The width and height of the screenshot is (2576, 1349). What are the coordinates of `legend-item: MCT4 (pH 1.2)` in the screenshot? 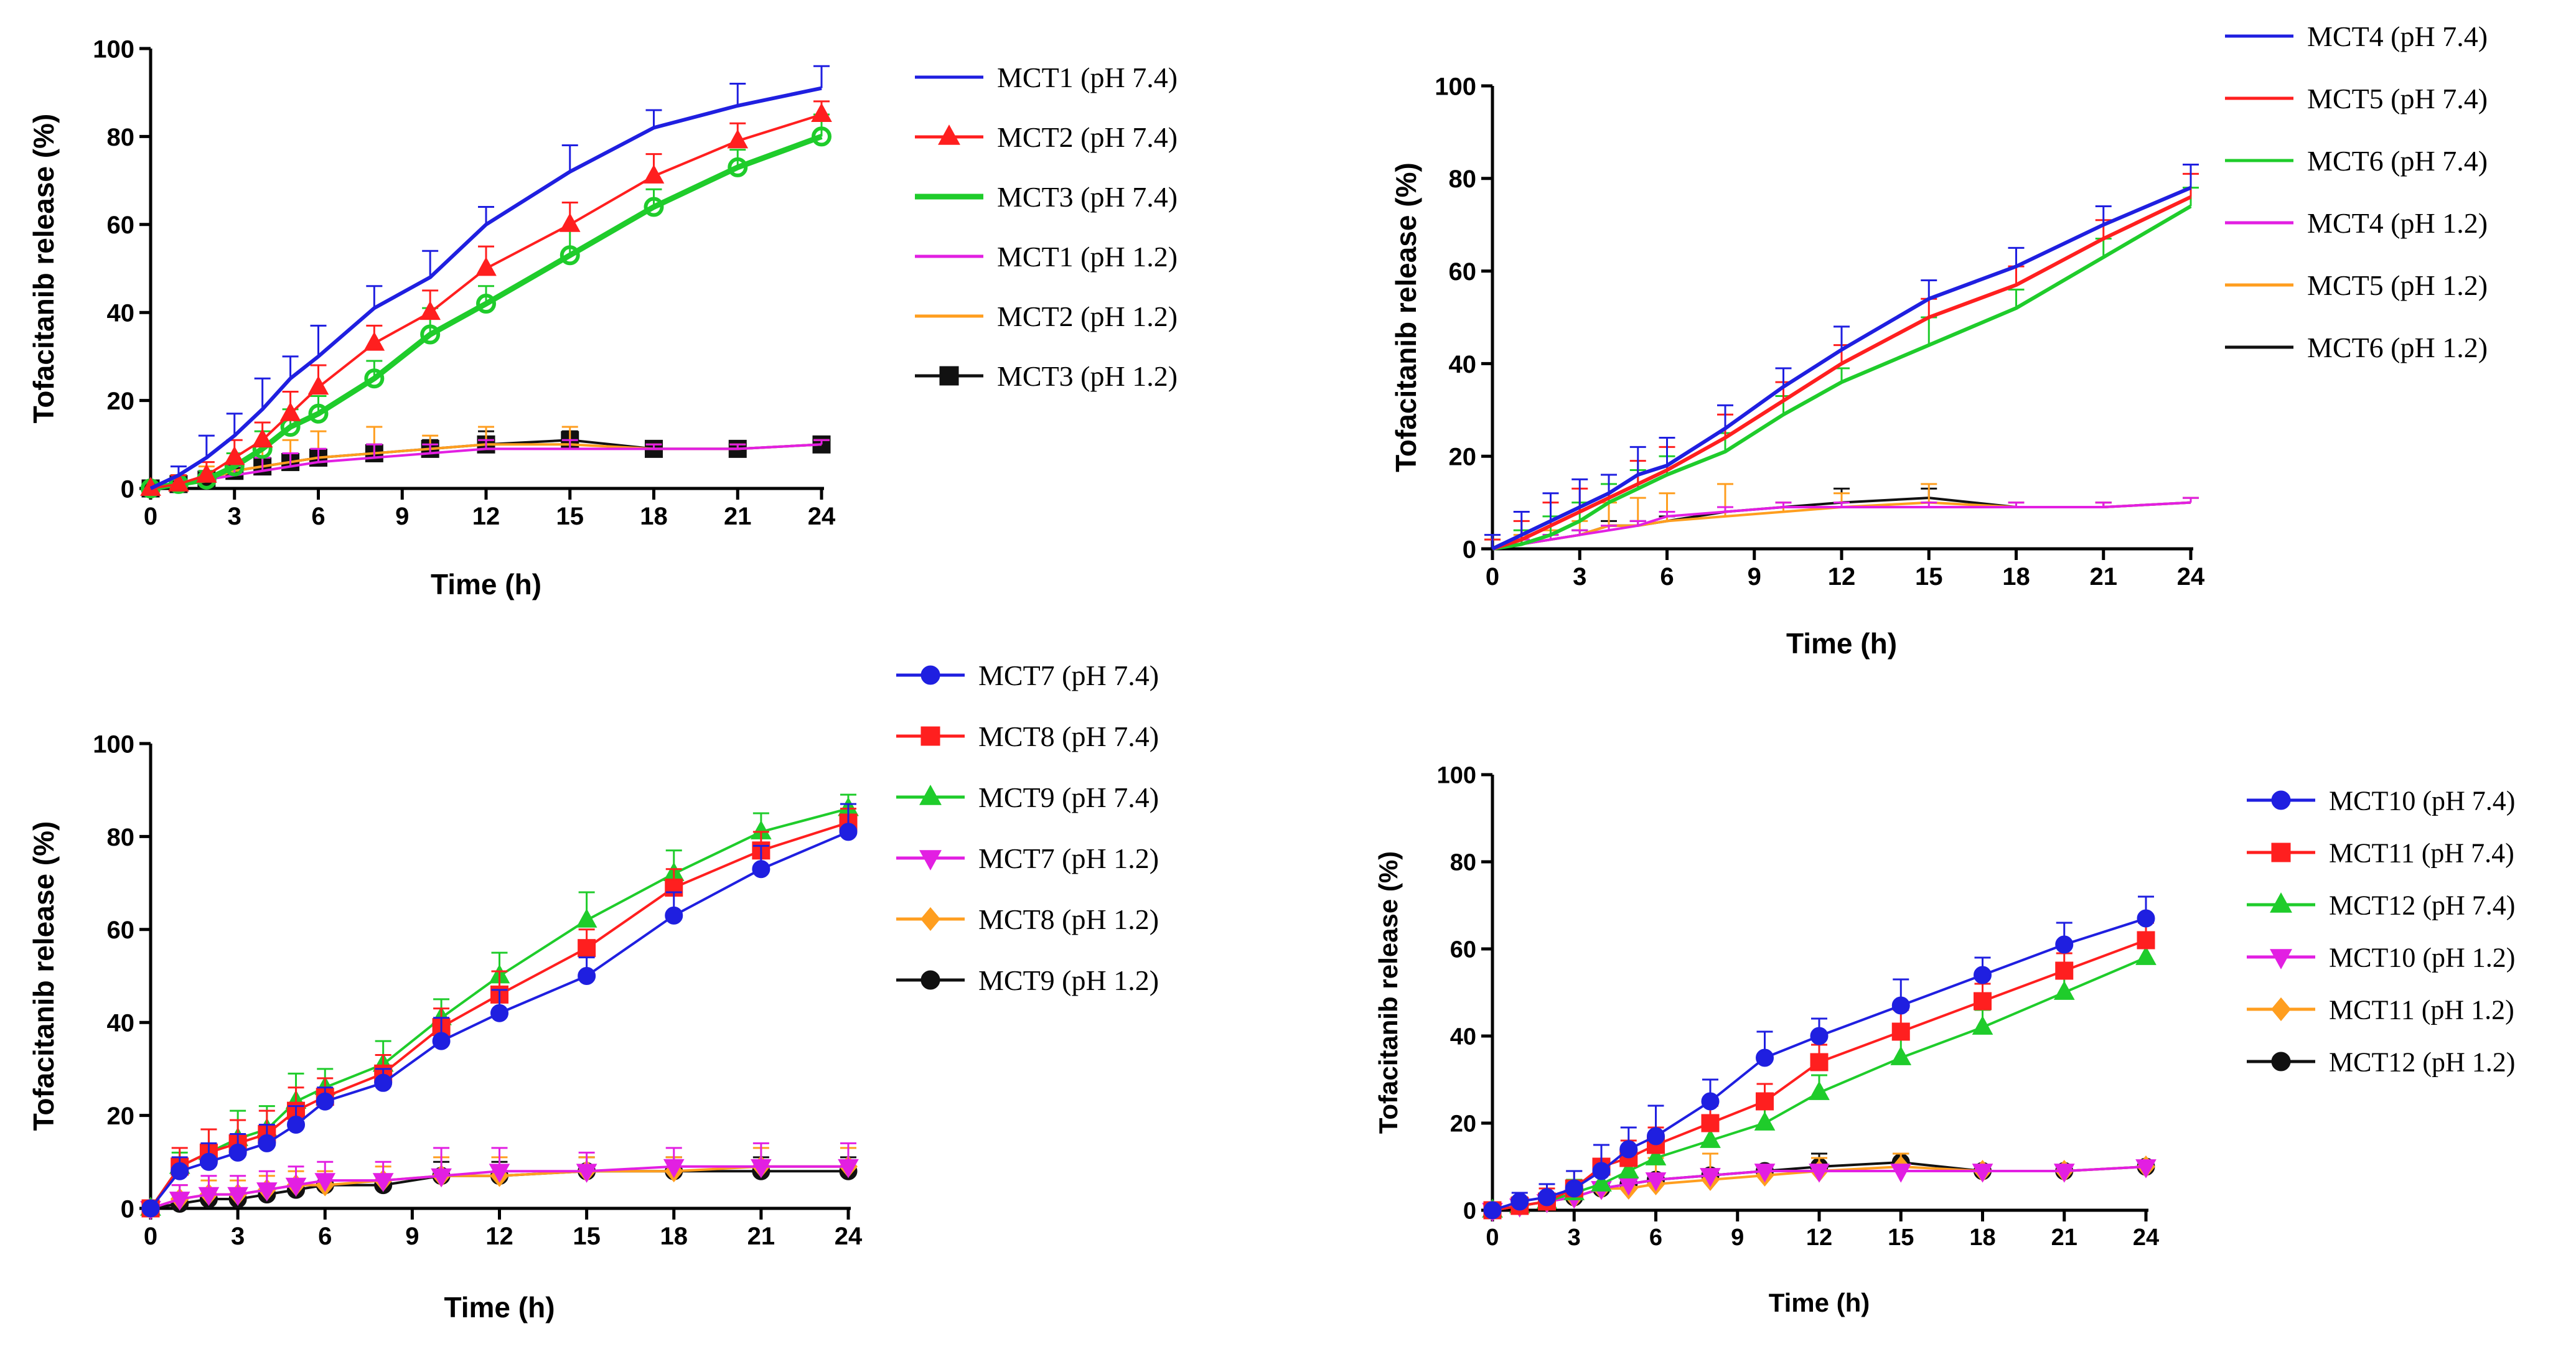 It's located at (2356, 223).